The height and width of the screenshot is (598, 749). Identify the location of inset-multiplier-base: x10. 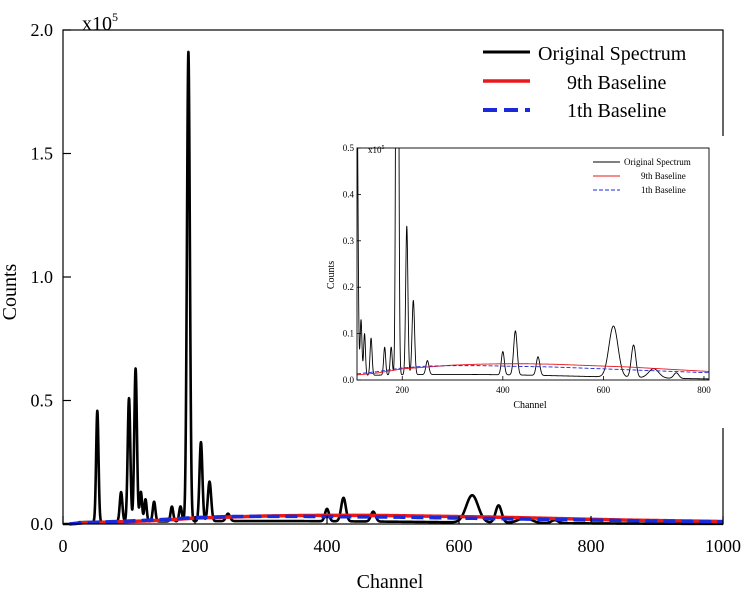
(375, 150).